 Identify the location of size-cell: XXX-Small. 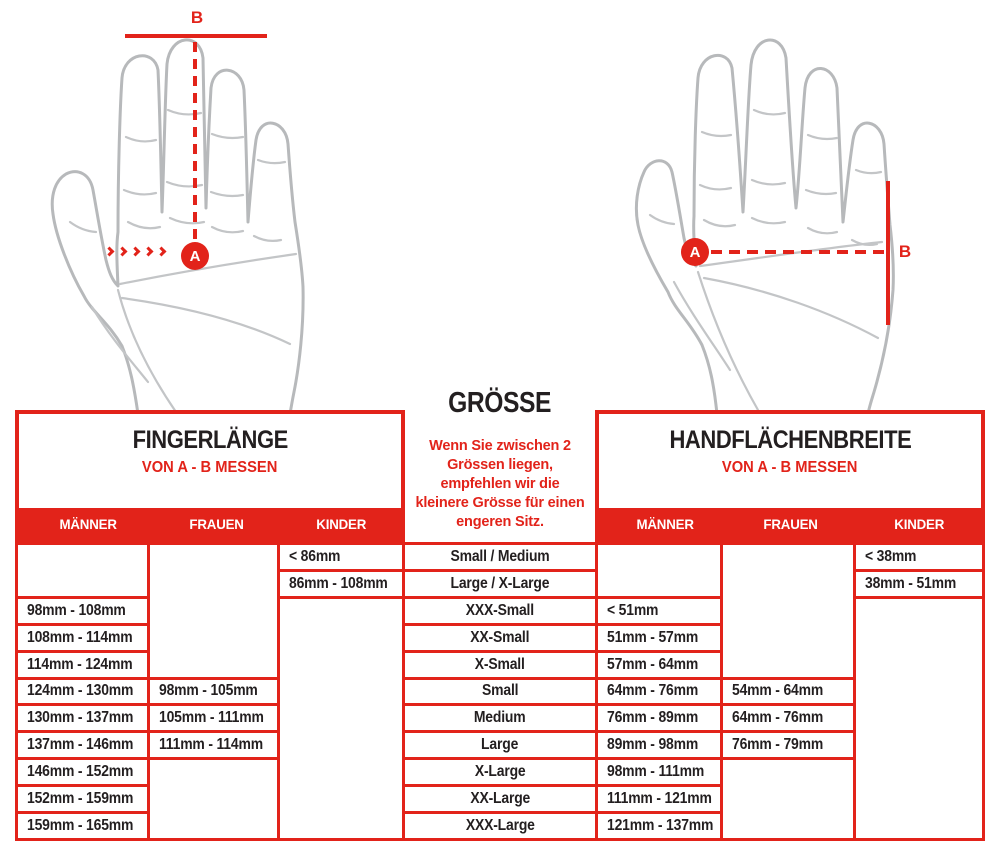
(500, 610).